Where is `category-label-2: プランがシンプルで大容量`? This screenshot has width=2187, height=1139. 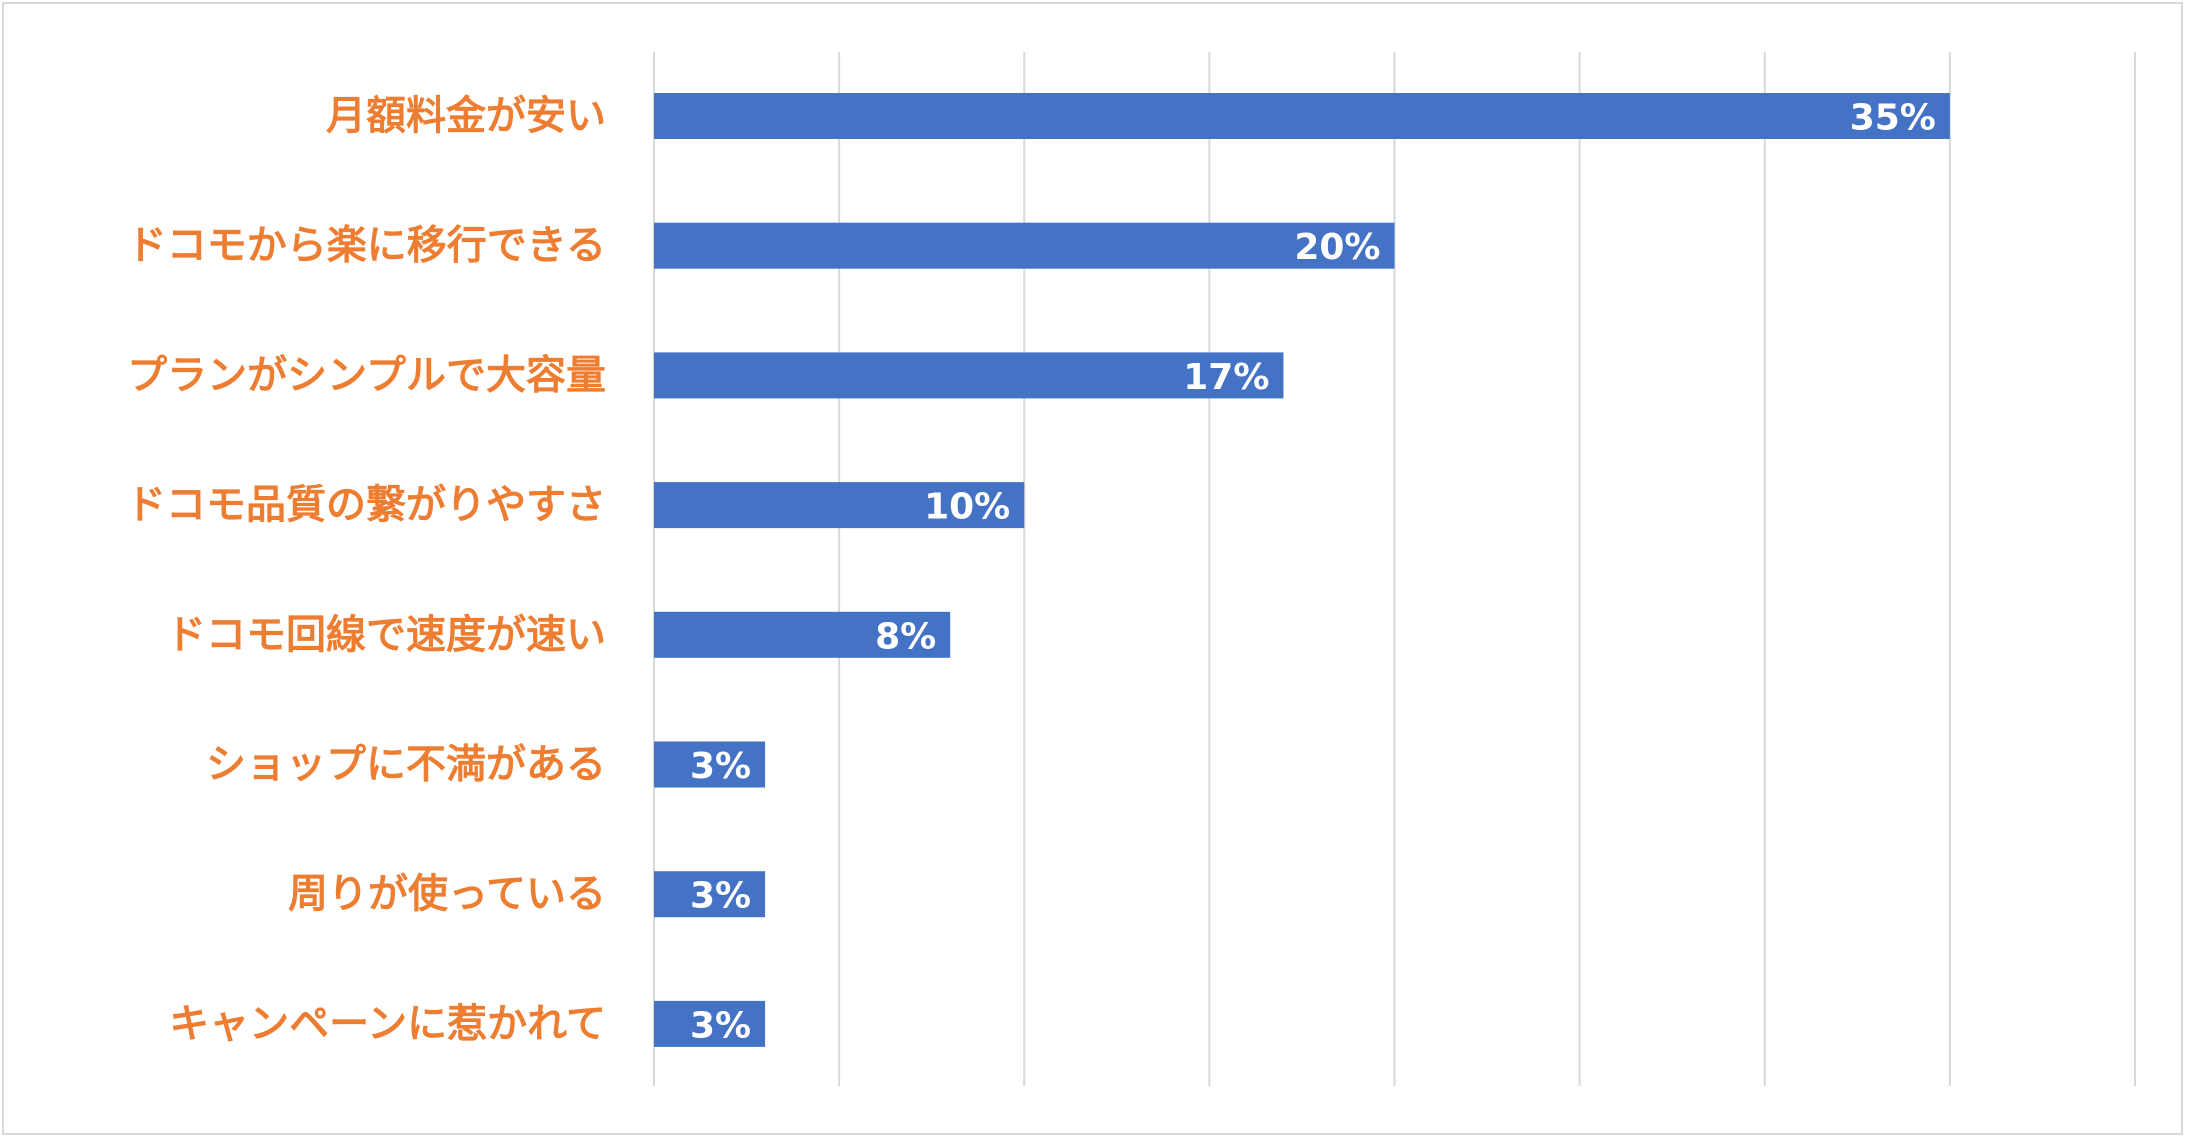
category-label-2: プランがシンプルで大容量 is located at coordinates (366, 375).